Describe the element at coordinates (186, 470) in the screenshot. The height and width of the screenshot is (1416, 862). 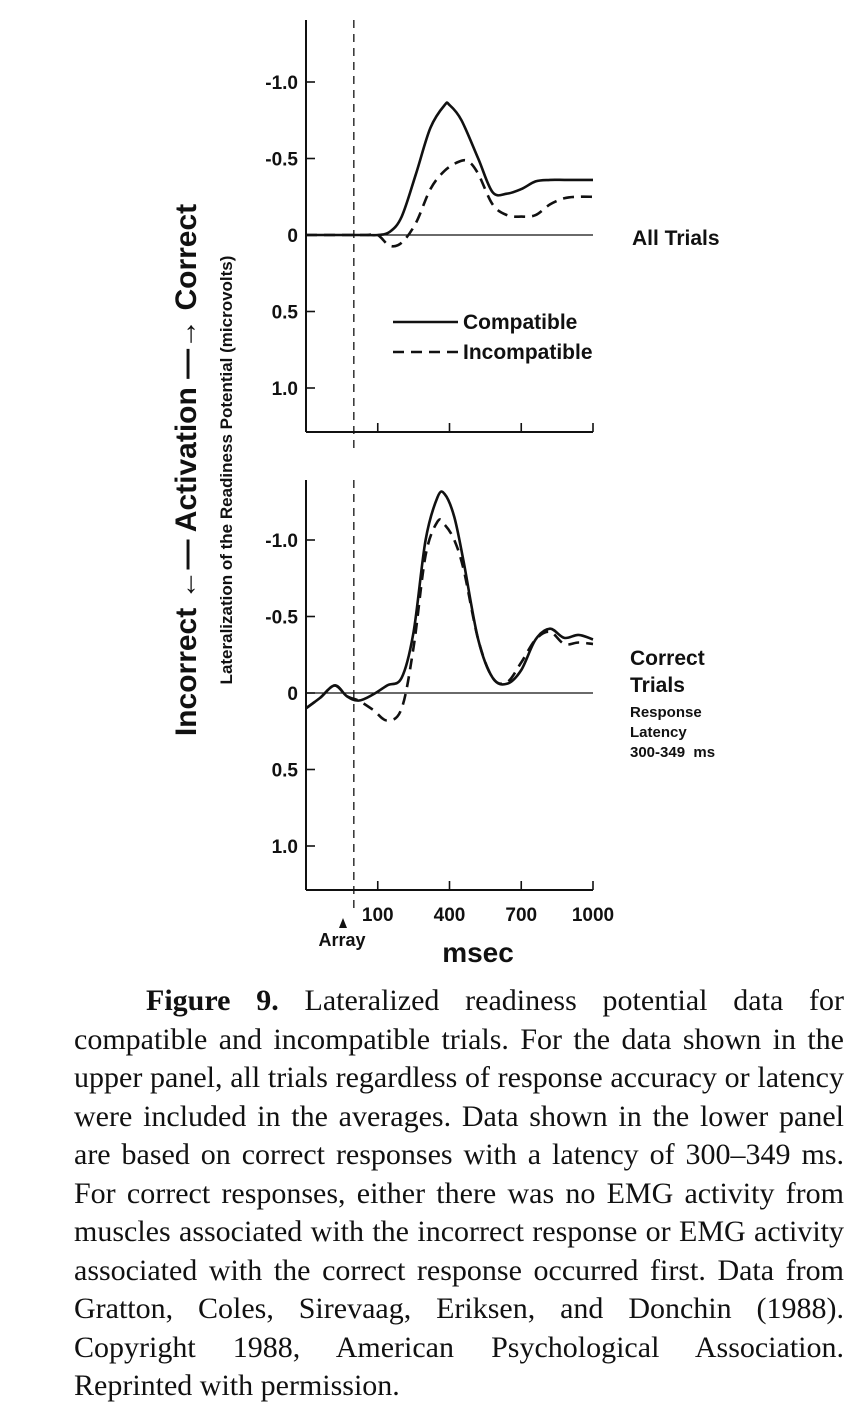
I see `y-axis-outer-label: Incorrect ←— Activation —→ Correct` at that location.